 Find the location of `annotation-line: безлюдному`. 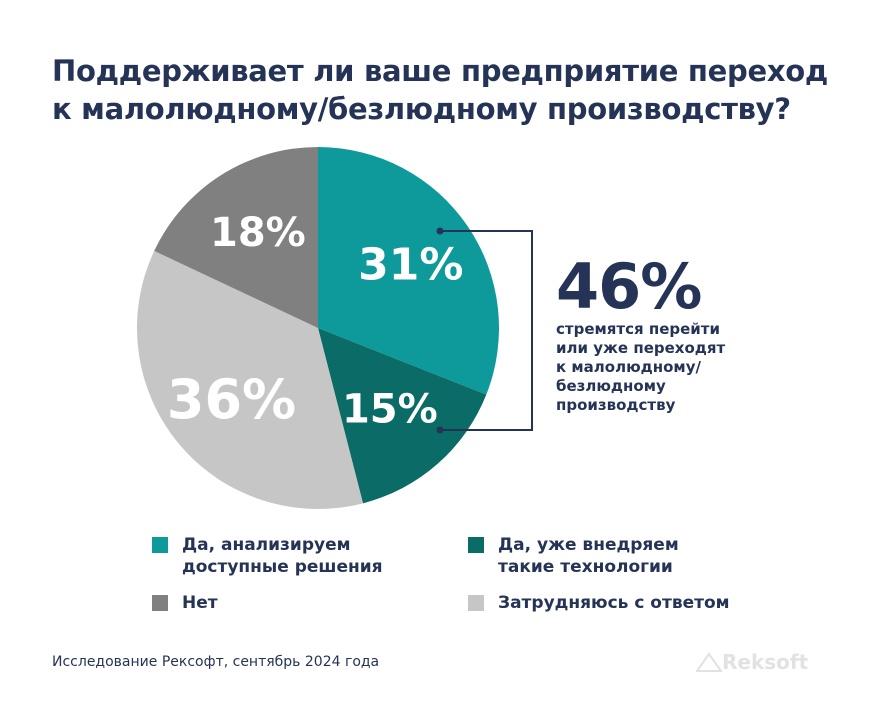

annotation-line: безлюдному is located at coordinates (611, 386).